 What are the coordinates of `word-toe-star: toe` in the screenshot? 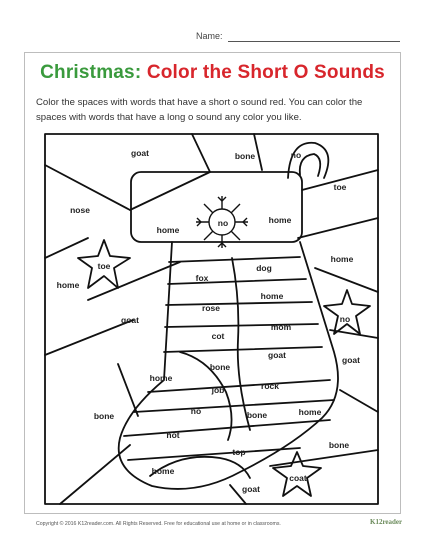 It's located at (104, 266).